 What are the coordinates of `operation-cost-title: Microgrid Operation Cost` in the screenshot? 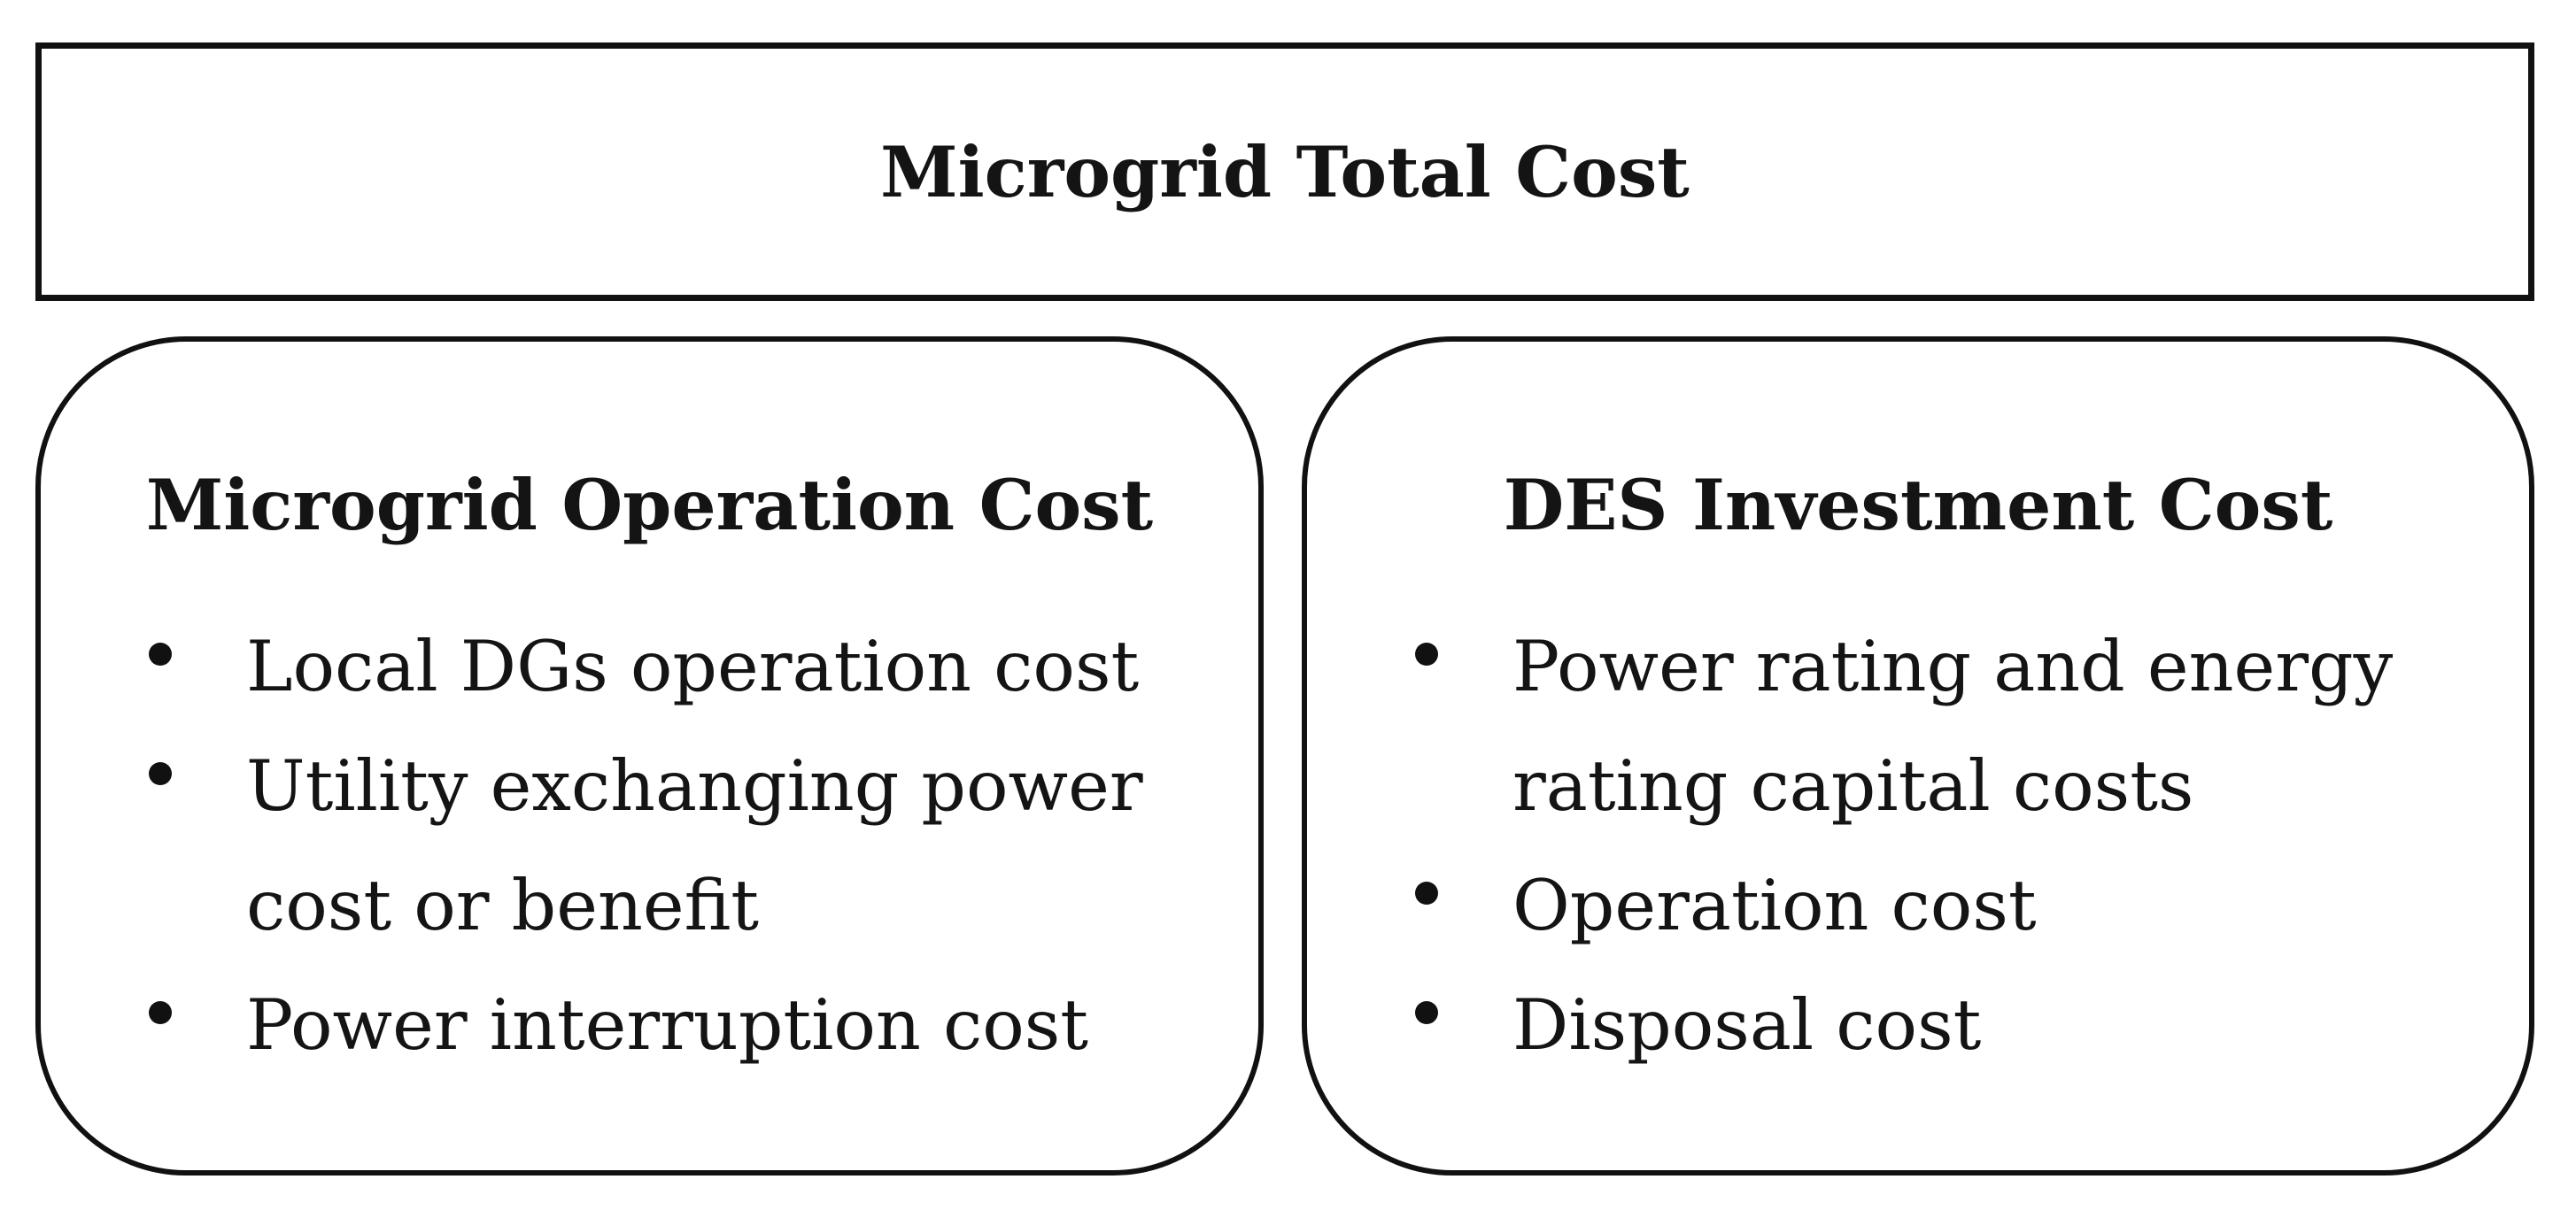 It's located at (649, 505).